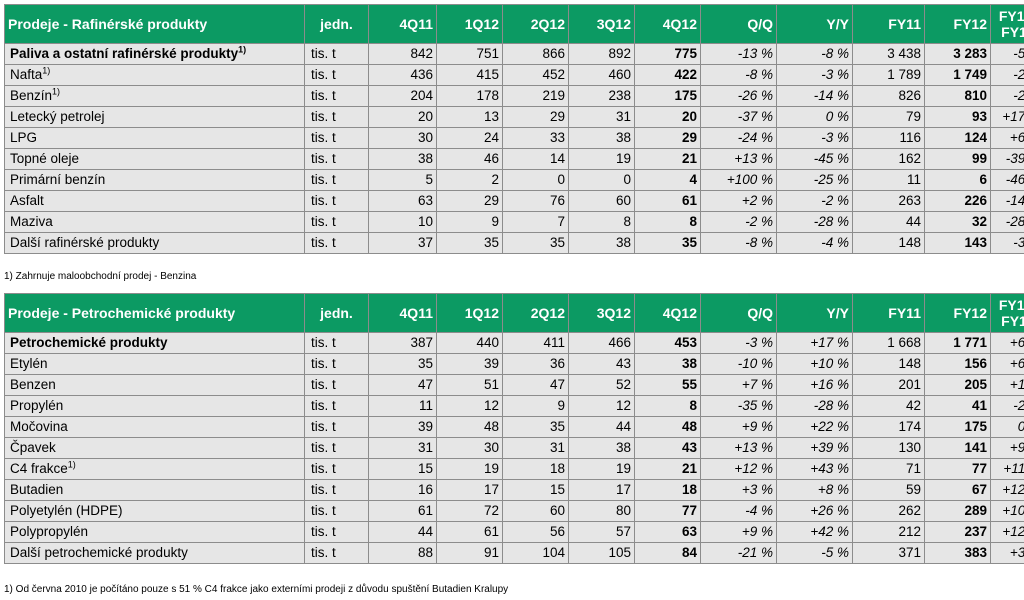 Image resolution: width=1024 pixels, height=600 pixels. I want to click on value-cell: 751, so click(469, 54).